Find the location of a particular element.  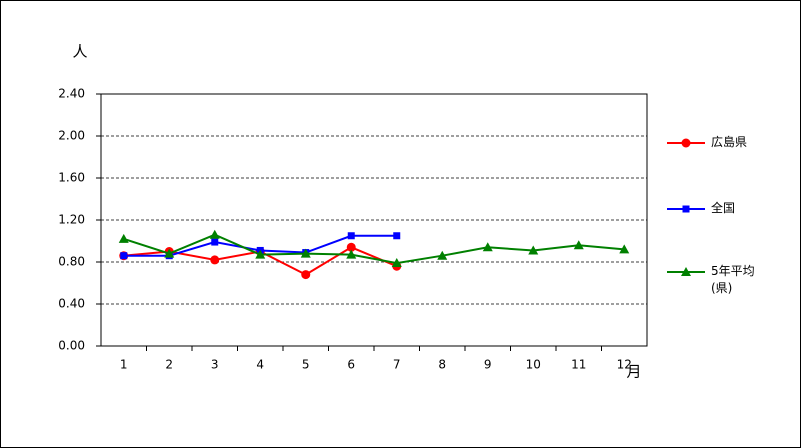

x-tick-label: 6 is located at coordinates (351, 365).